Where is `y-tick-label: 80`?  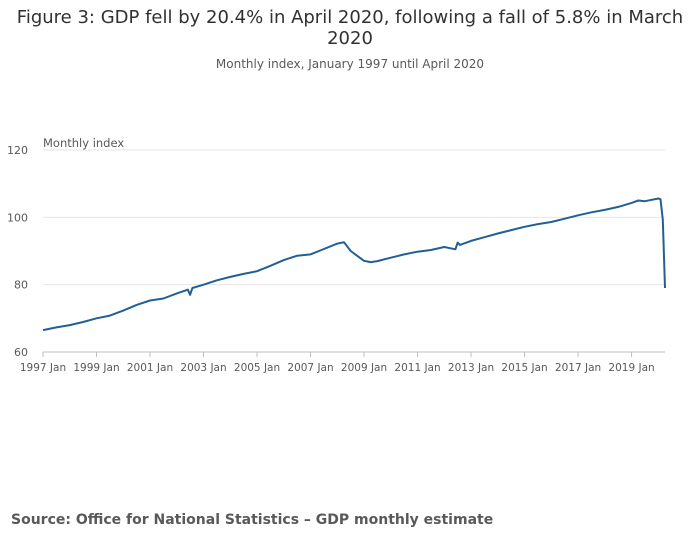 y-tick-label: 80 is located at coordinates (21, 285).